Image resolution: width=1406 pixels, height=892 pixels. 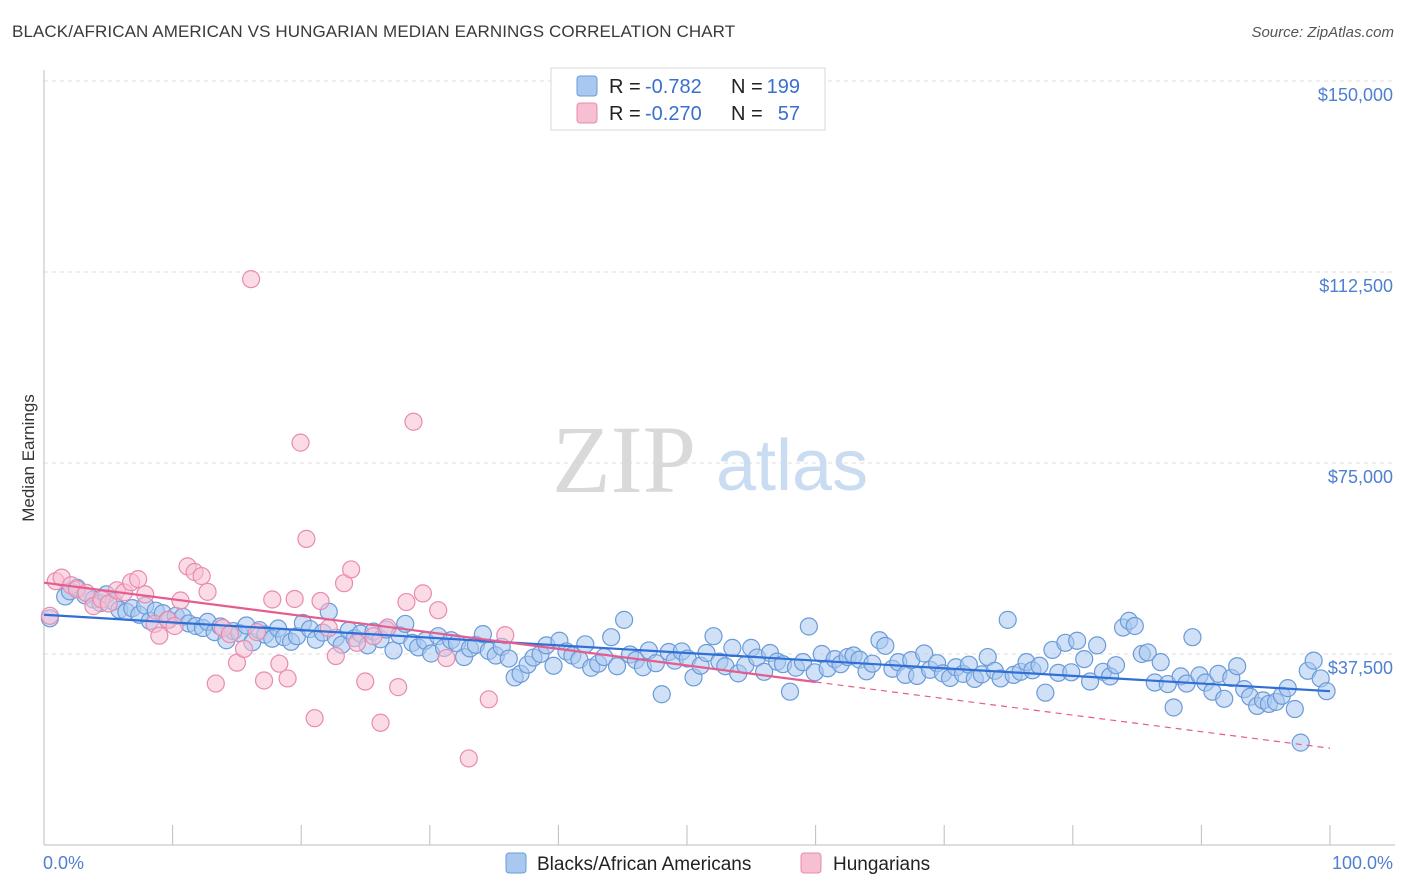 What do you see at coordinates (1362, 863) in the screenshot?
I see `x-tick-label-max: 100.0%` at bounding box center [1362, 863].